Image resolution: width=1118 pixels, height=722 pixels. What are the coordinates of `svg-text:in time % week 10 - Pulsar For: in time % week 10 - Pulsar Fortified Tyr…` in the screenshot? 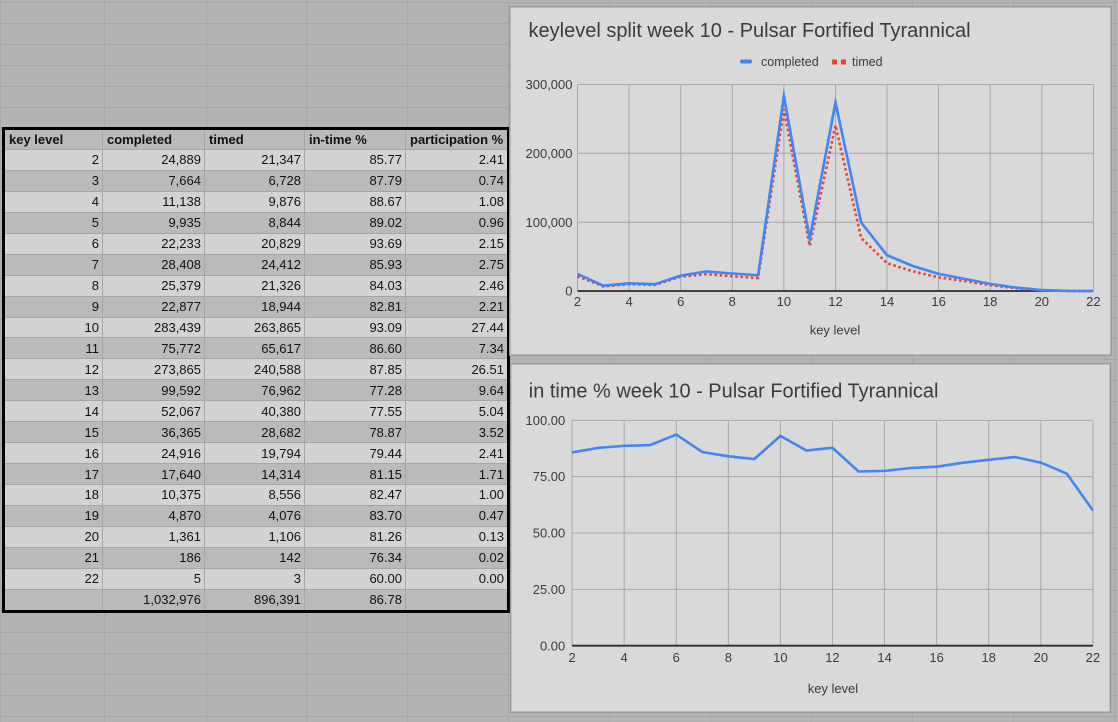 It's located at (734, 392).